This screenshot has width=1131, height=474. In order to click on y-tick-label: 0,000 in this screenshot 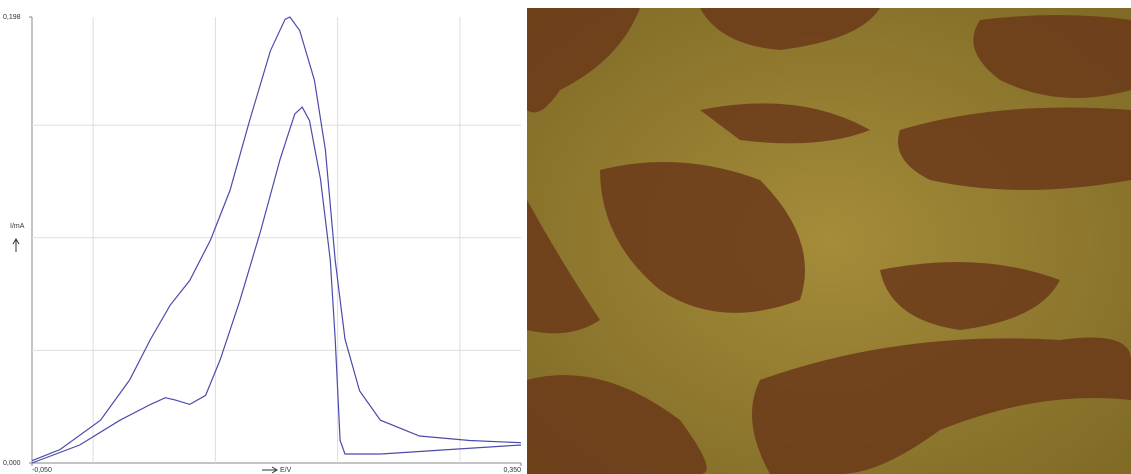, I will do `click(12, 463)`.